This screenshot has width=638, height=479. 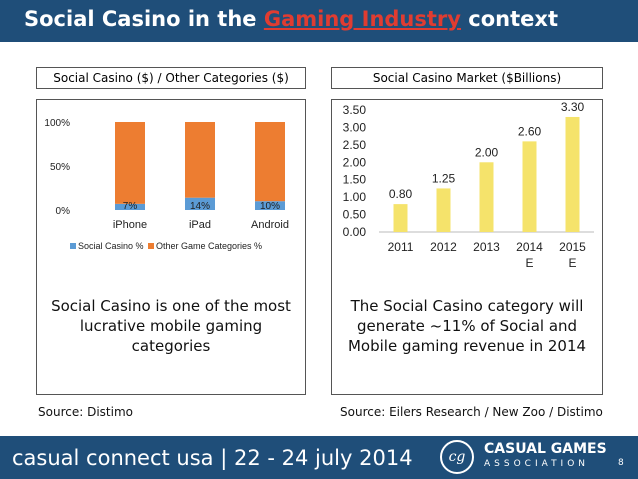 I want to click on data-label: 2.00, so click(x=487, y=152).